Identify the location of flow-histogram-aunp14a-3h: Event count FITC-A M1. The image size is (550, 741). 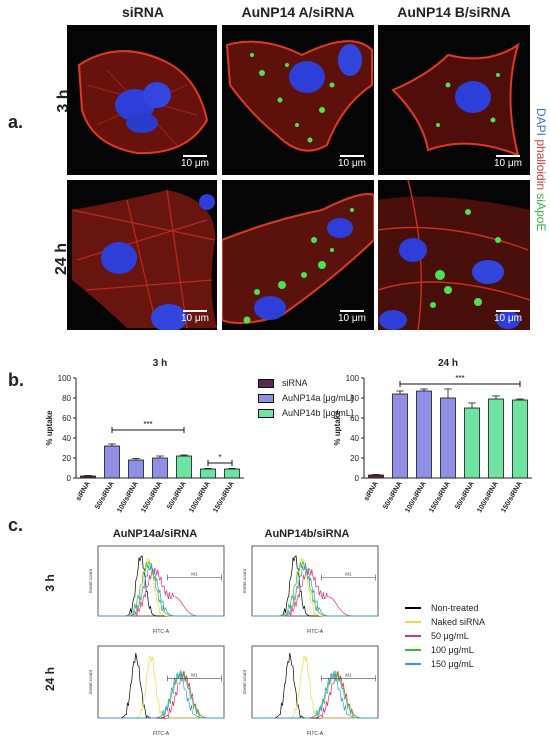
(156, 590).